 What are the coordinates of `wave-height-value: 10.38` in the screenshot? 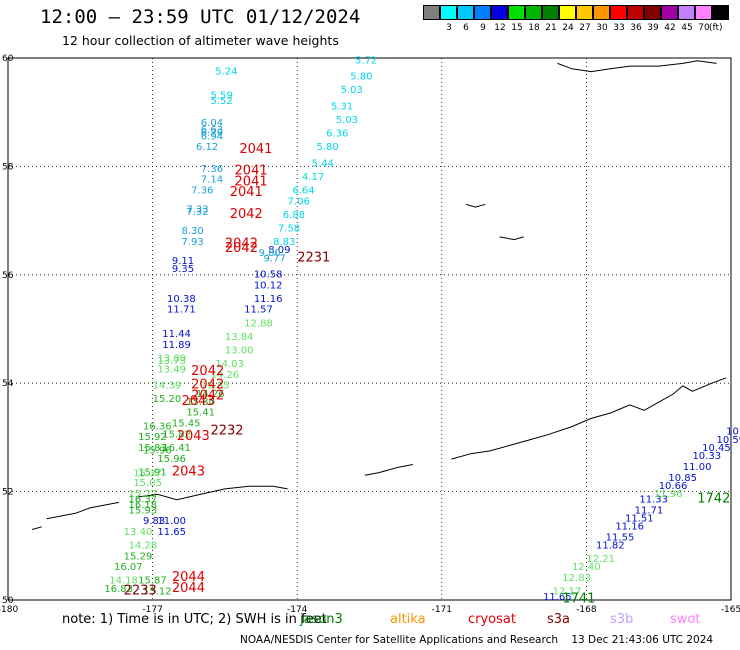 It's located at (181, 299).